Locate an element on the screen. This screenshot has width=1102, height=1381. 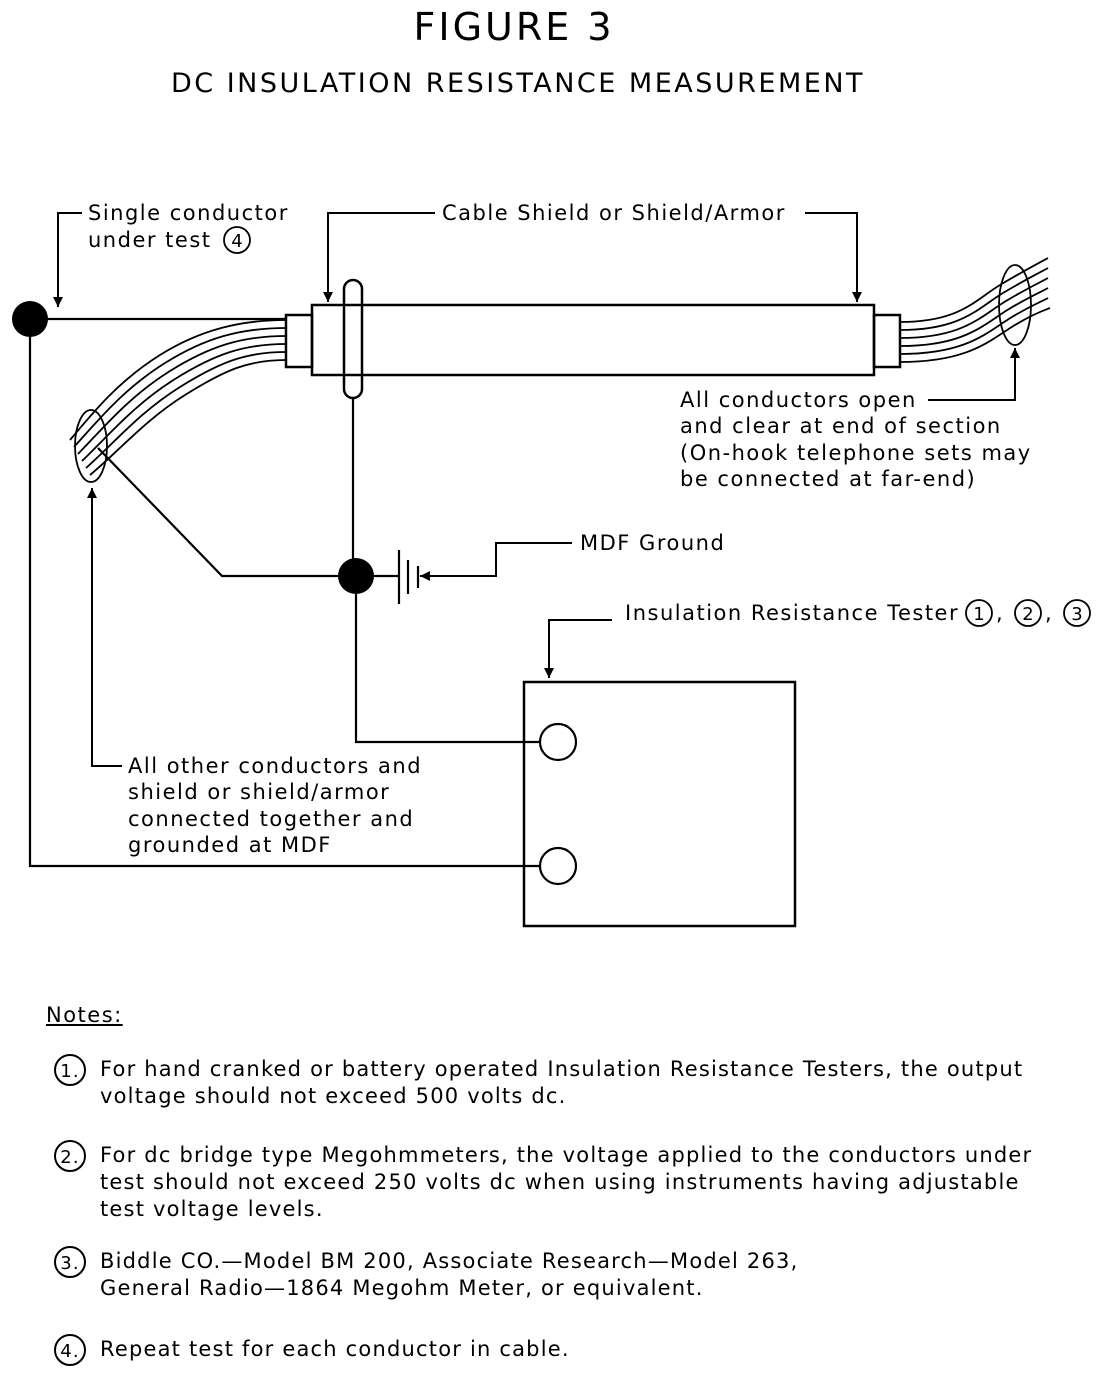
other-conductors-leader is located at coordinates (104, 627).